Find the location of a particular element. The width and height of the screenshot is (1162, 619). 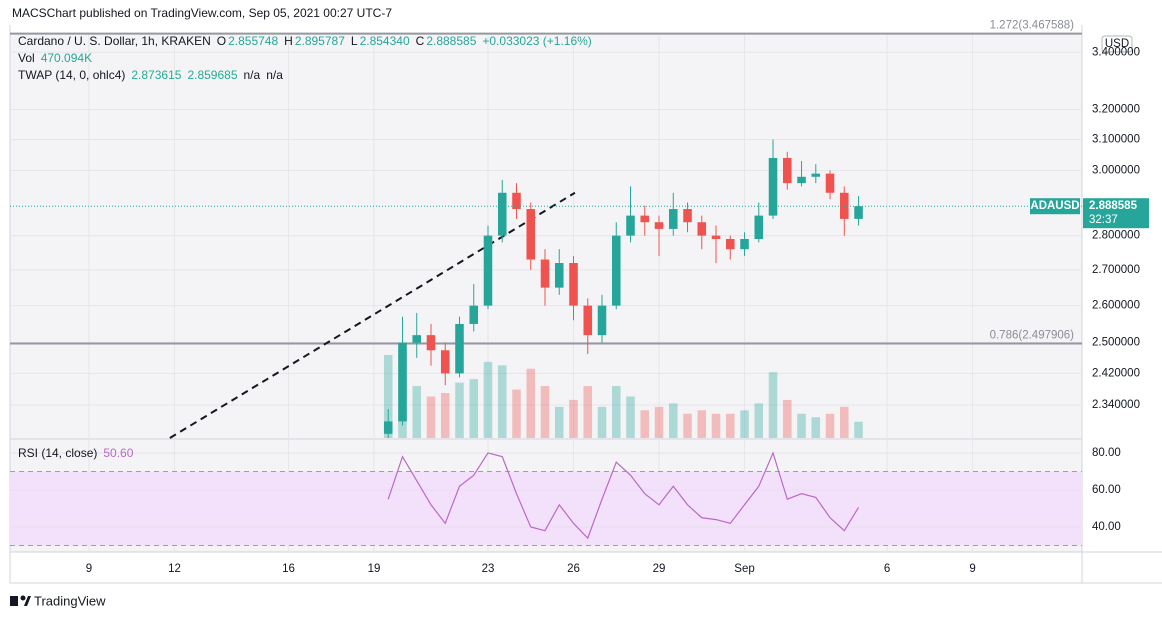

rsi-tick-label: 60.00 is located at coordinates (1106, 490).